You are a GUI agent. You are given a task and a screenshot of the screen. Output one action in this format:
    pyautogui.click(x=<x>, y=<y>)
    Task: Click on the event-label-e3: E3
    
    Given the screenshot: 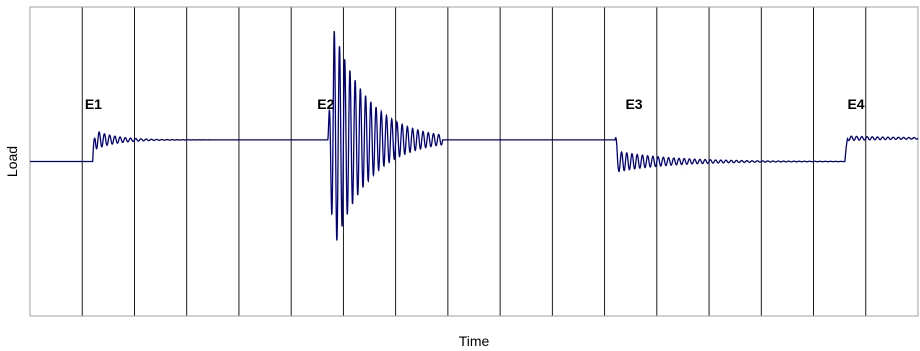 What is the action you would take?
    pyautogui.click(x=633, y=104)
    